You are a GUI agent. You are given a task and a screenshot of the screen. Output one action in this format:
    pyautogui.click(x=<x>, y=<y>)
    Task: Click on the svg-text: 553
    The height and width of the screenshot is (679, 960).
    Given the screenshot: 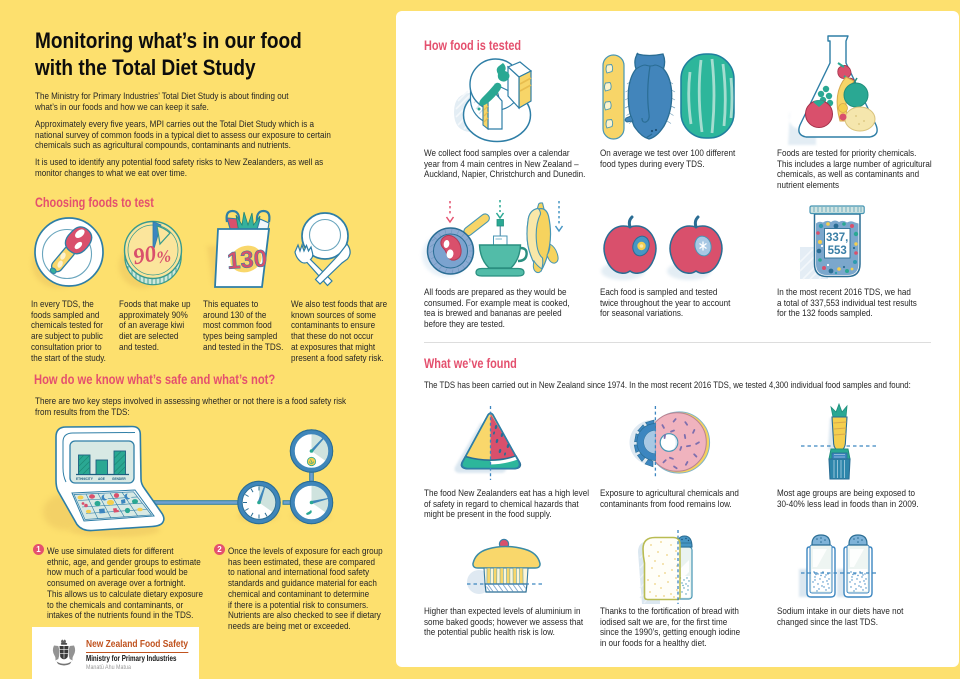 What is the action you would take?
    pyautogui.click(x=837, y=251)
    